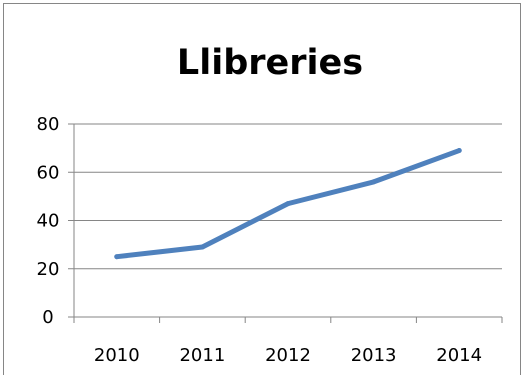 This screenshot has height=378, width=528. What do you see at coordinates (48, 124) in the screenshot?
I see `y-tick-label: 80` at bounding box center [48, 124].